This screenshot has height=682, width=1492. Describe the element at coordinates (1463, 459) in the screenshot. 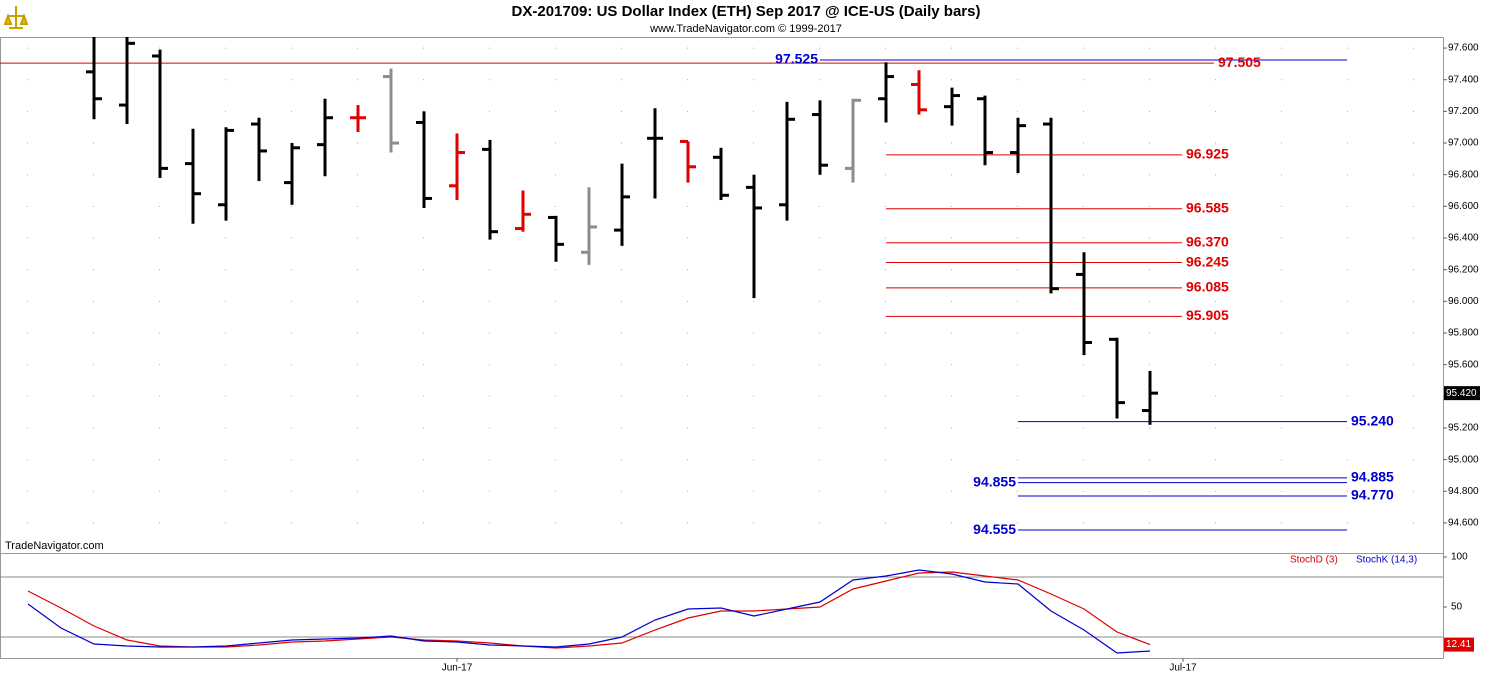

I see `y-tick-label: 95.000` at that location.